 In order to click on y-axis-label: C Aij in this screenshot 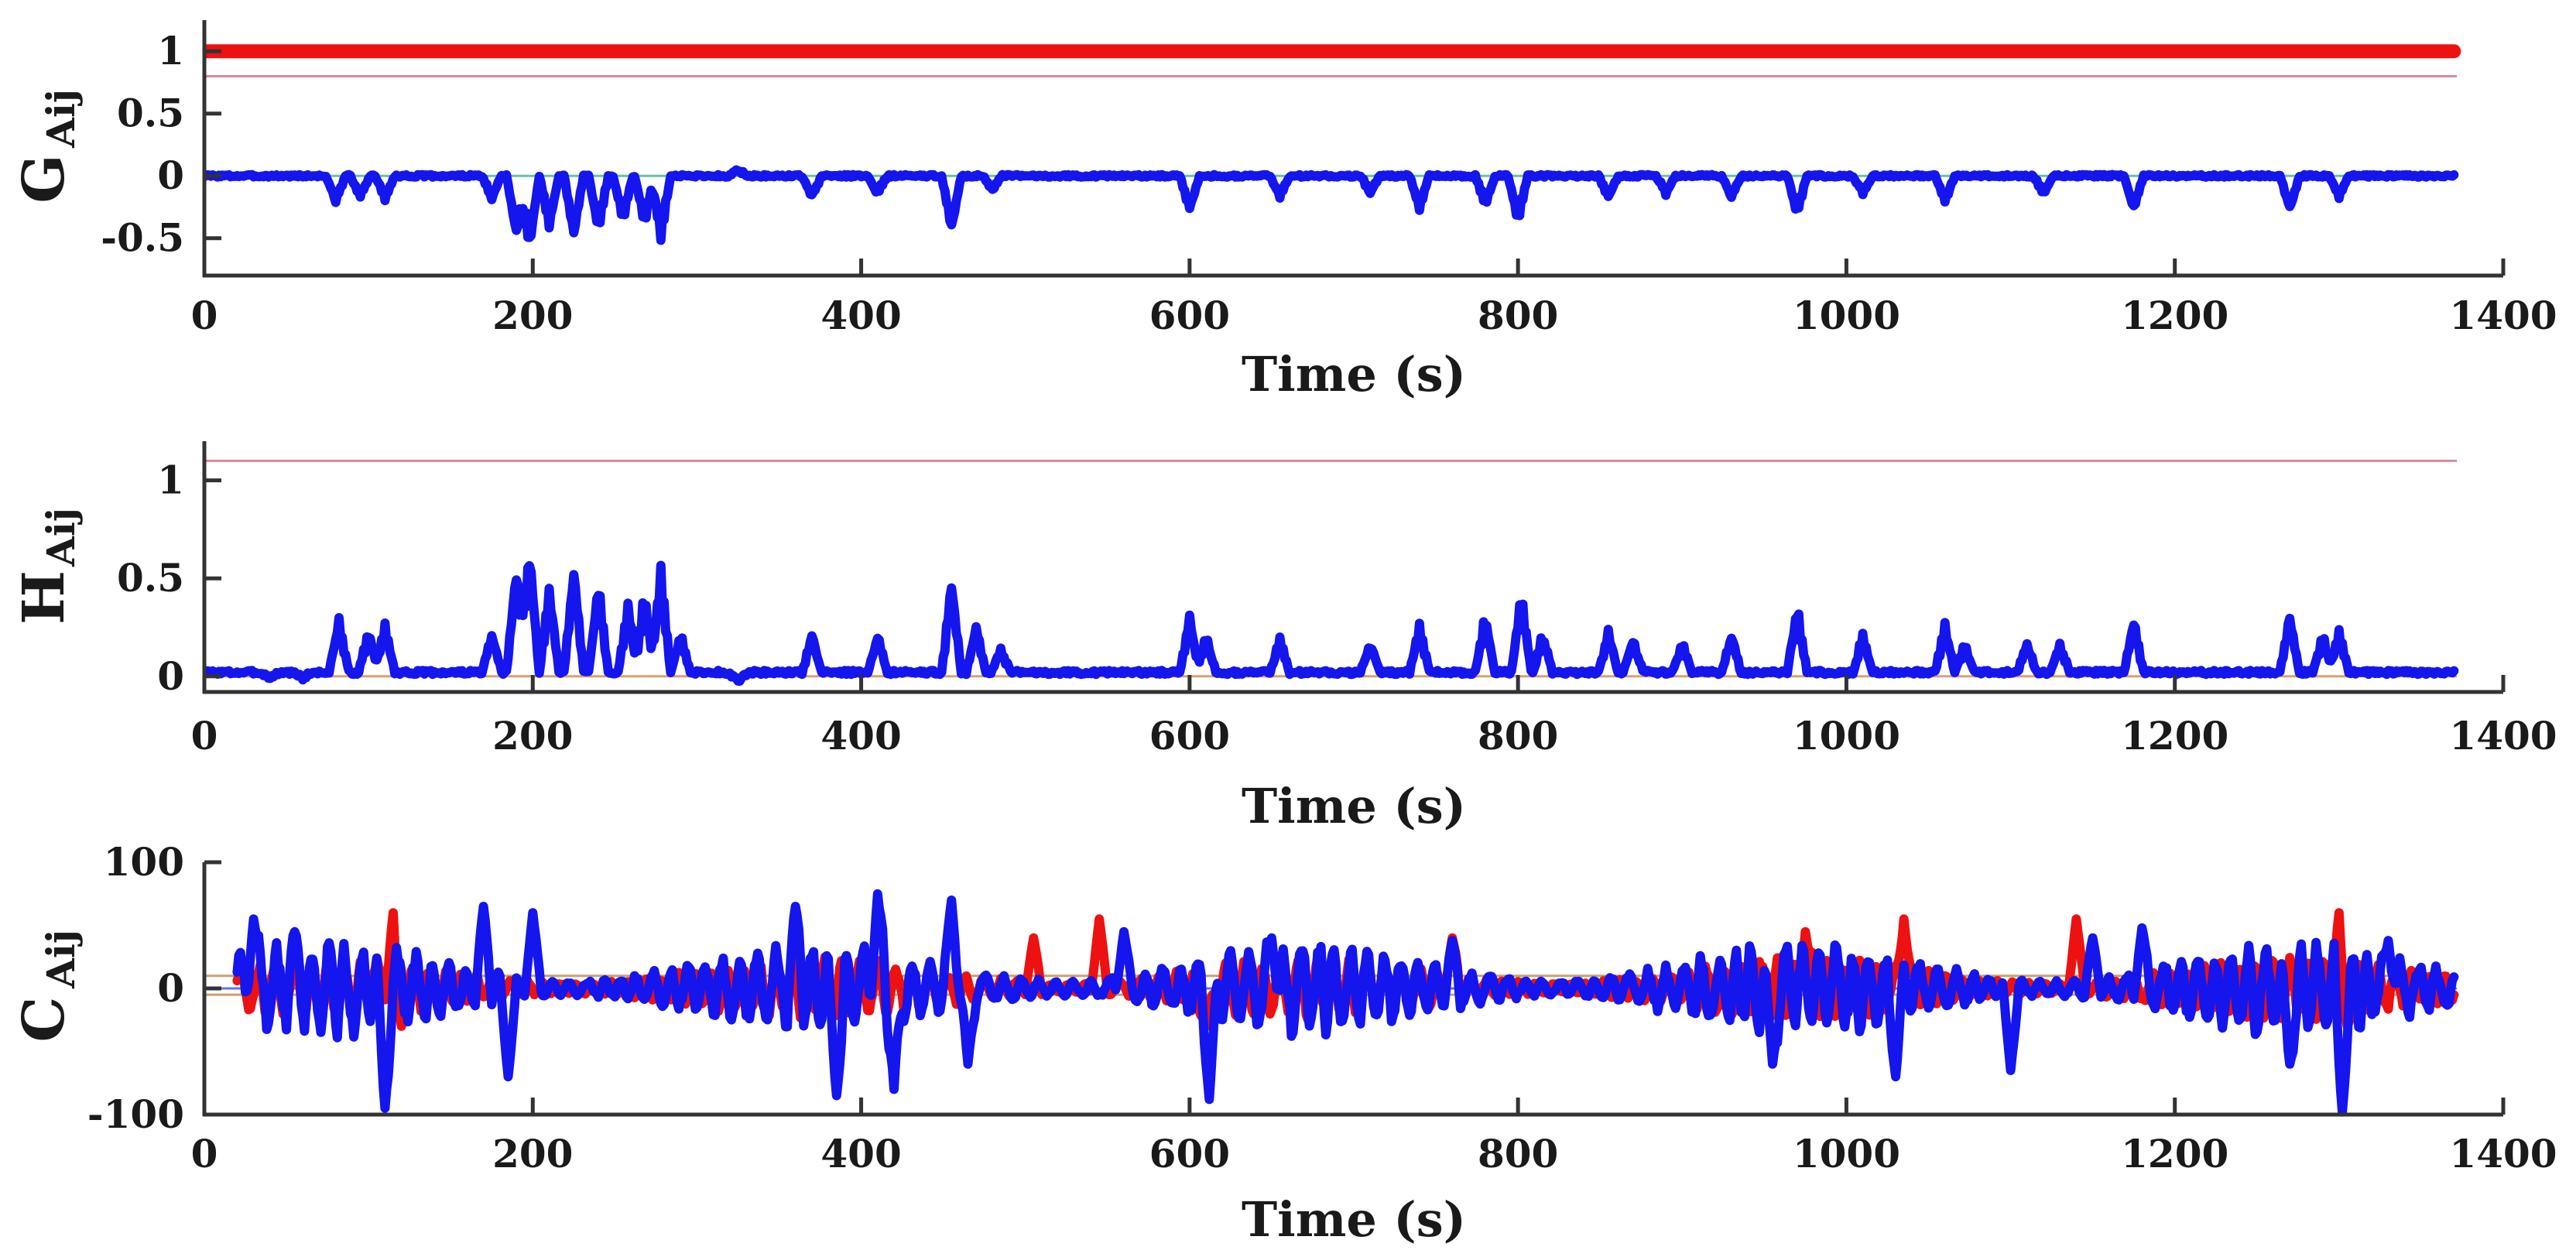, I will do `click(47, 986)`.